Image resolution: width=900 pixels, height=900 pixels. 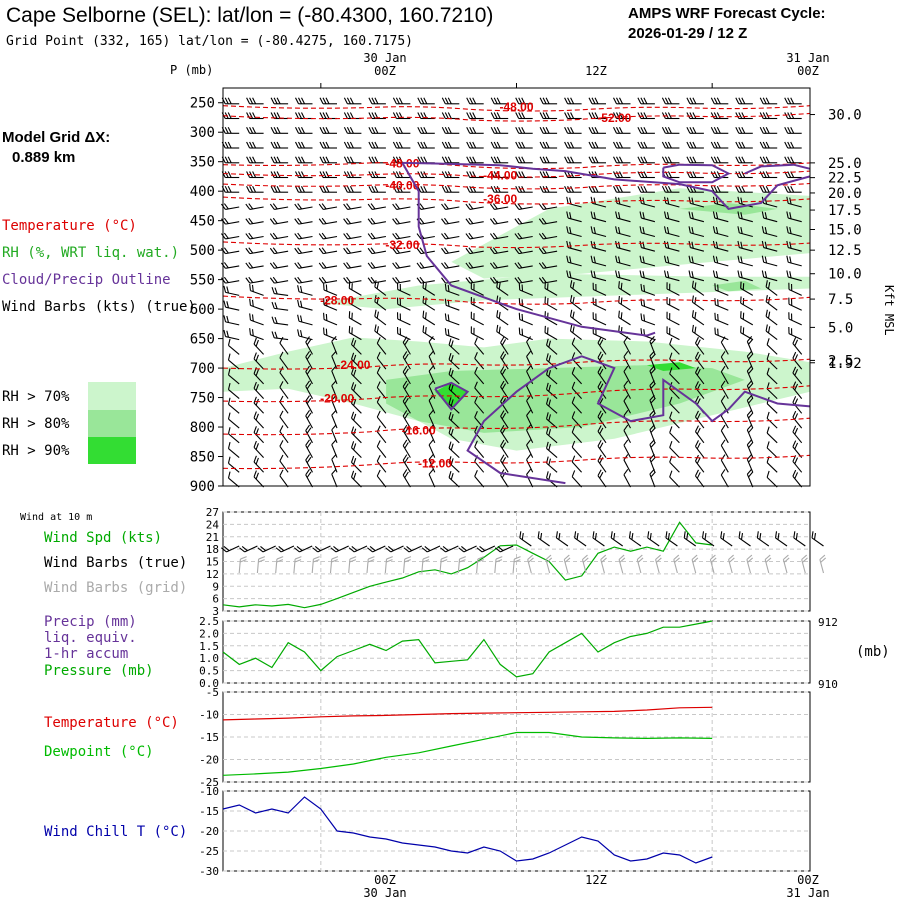 What do you see at coordinates (202, 104) in the screenshot?
I see `pressure-tick-label: 250` at bounding box center [202, 104].